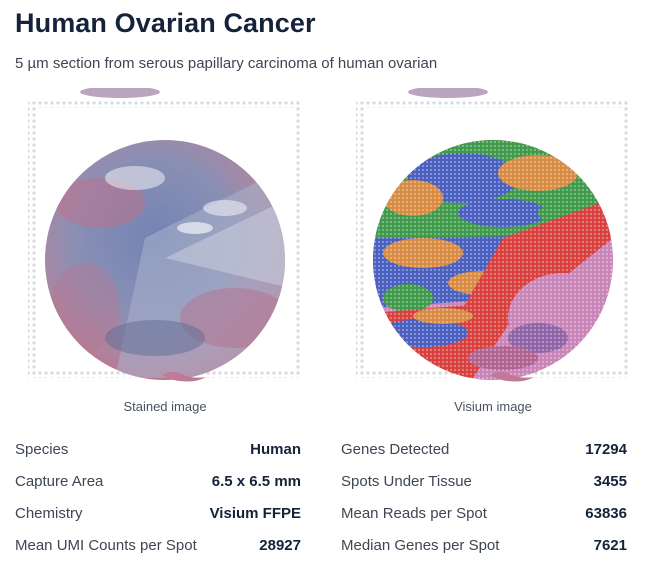 This screenshot has width=653, height=570. What do you see at coordinates (42, 449) in the screenshot?
I see `stat-label: Species` at bounding box center [42, 449].